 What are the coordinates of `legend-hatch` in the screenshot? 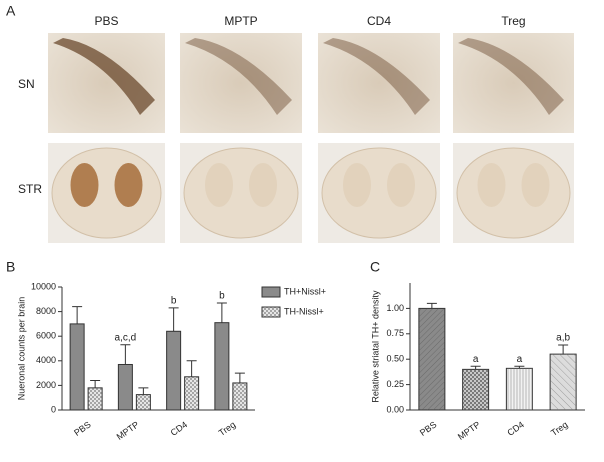 It's located at (271, 312).